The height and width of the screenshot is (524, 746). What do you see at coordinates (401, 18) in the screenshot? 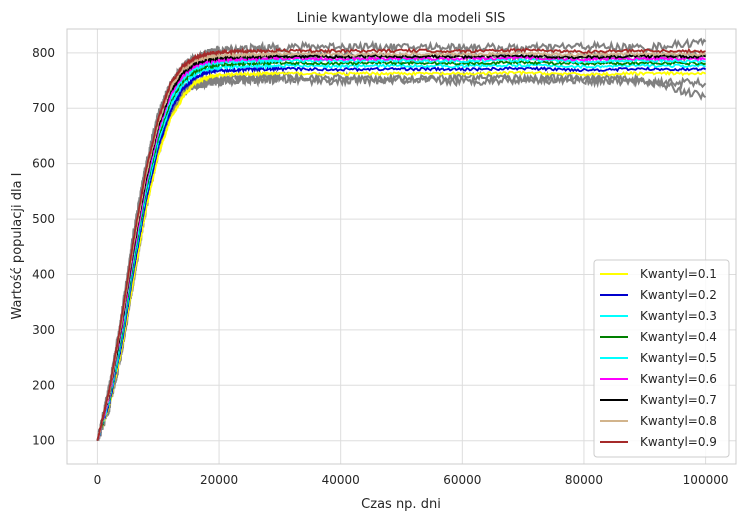
I see `chart-title: Linie kwantylowe dla modeli SIS` at bounding box center [401, 18].